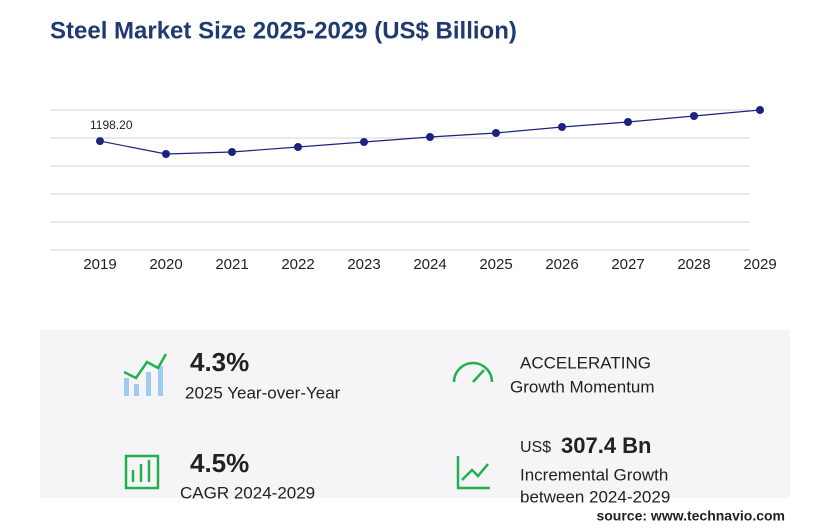 The image size is (816, 528). Describe the element at coordinates (219, 463) in the screenshot. I see `stat-value: 4.5%` at that location.